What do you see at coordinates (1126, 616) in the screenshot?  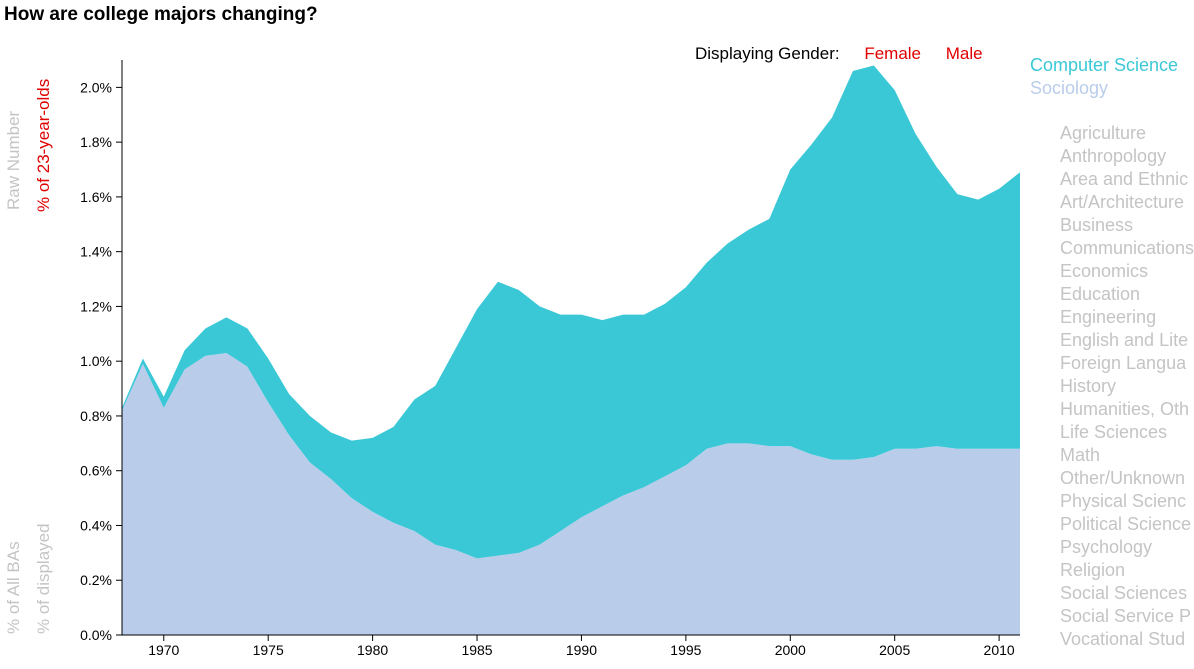 I see `major-item-social-service-p: Social Service P` at bounding box center [1126, 616].